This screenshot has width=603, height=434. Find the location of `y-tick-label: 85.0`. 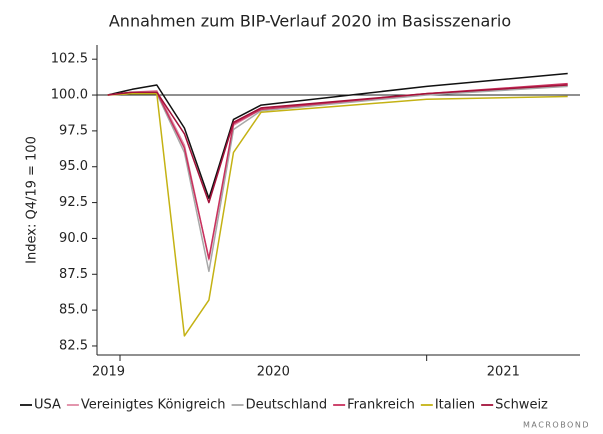

y-tick-label: 85.0 is located at coordinates (73, 310).